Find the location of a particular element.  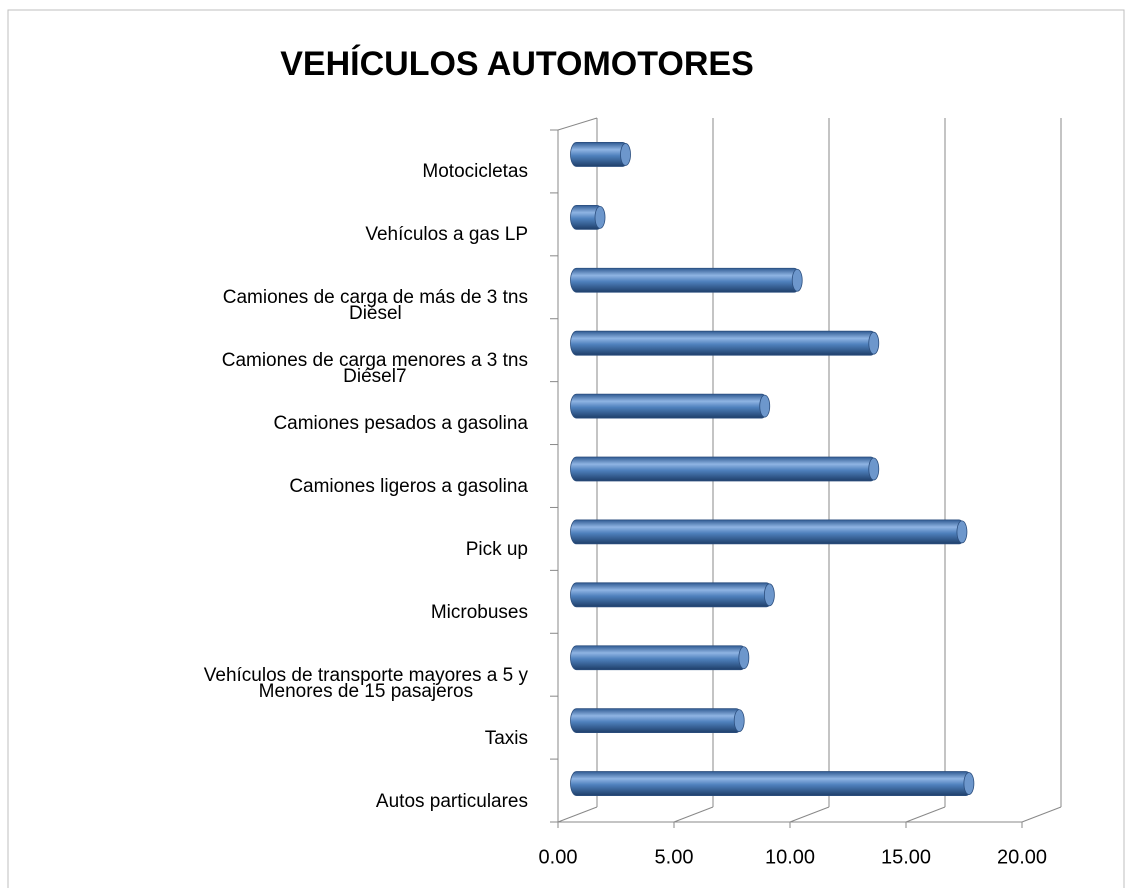

x-tick-label: 20.00 is located at coordinates (1022, 857).